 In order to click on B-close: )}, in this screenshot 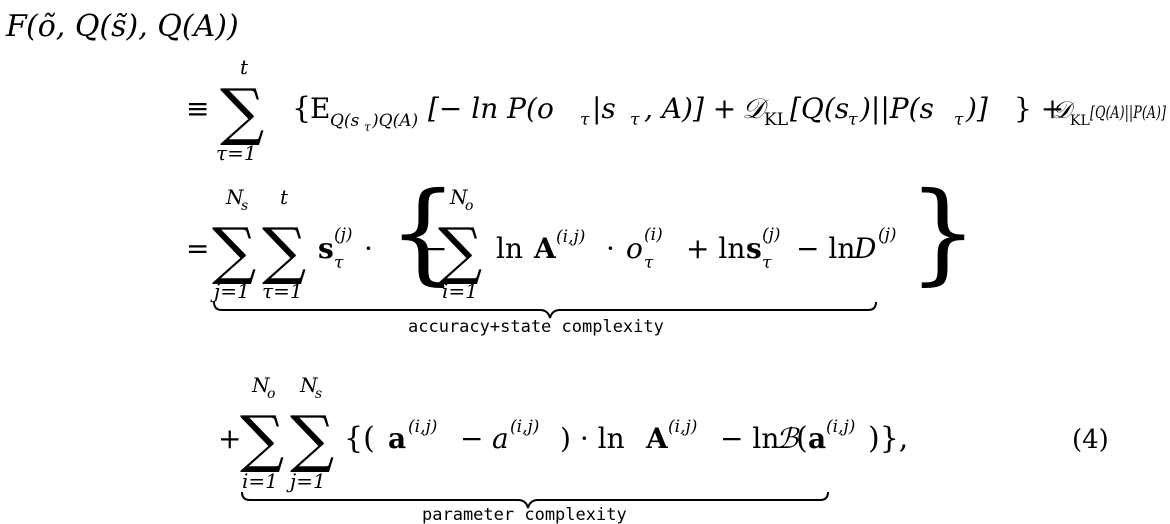, I will do `click(888, 438)`.